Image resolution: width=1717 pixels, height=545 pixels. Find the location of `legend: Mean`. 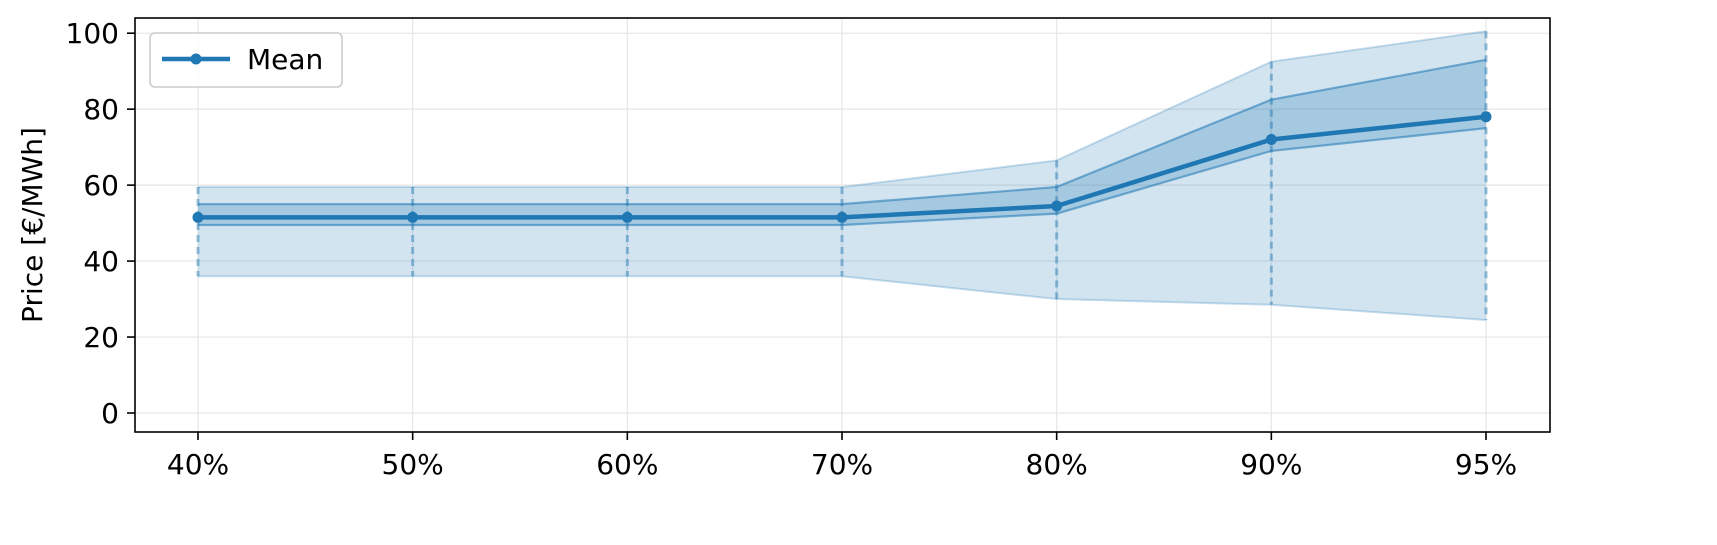

legend: Mean is located at coordinates (246, 60).